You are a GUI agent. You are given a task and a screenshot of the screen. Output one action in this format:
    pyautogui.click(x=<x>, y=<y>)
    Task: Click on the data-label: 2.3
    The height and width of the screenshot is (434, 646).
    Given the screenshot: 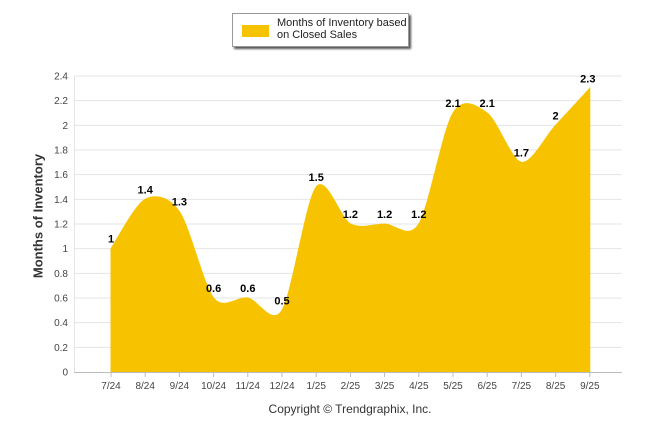 What is the action you would take?
    pyautogui.click(x=587, y=79)
    